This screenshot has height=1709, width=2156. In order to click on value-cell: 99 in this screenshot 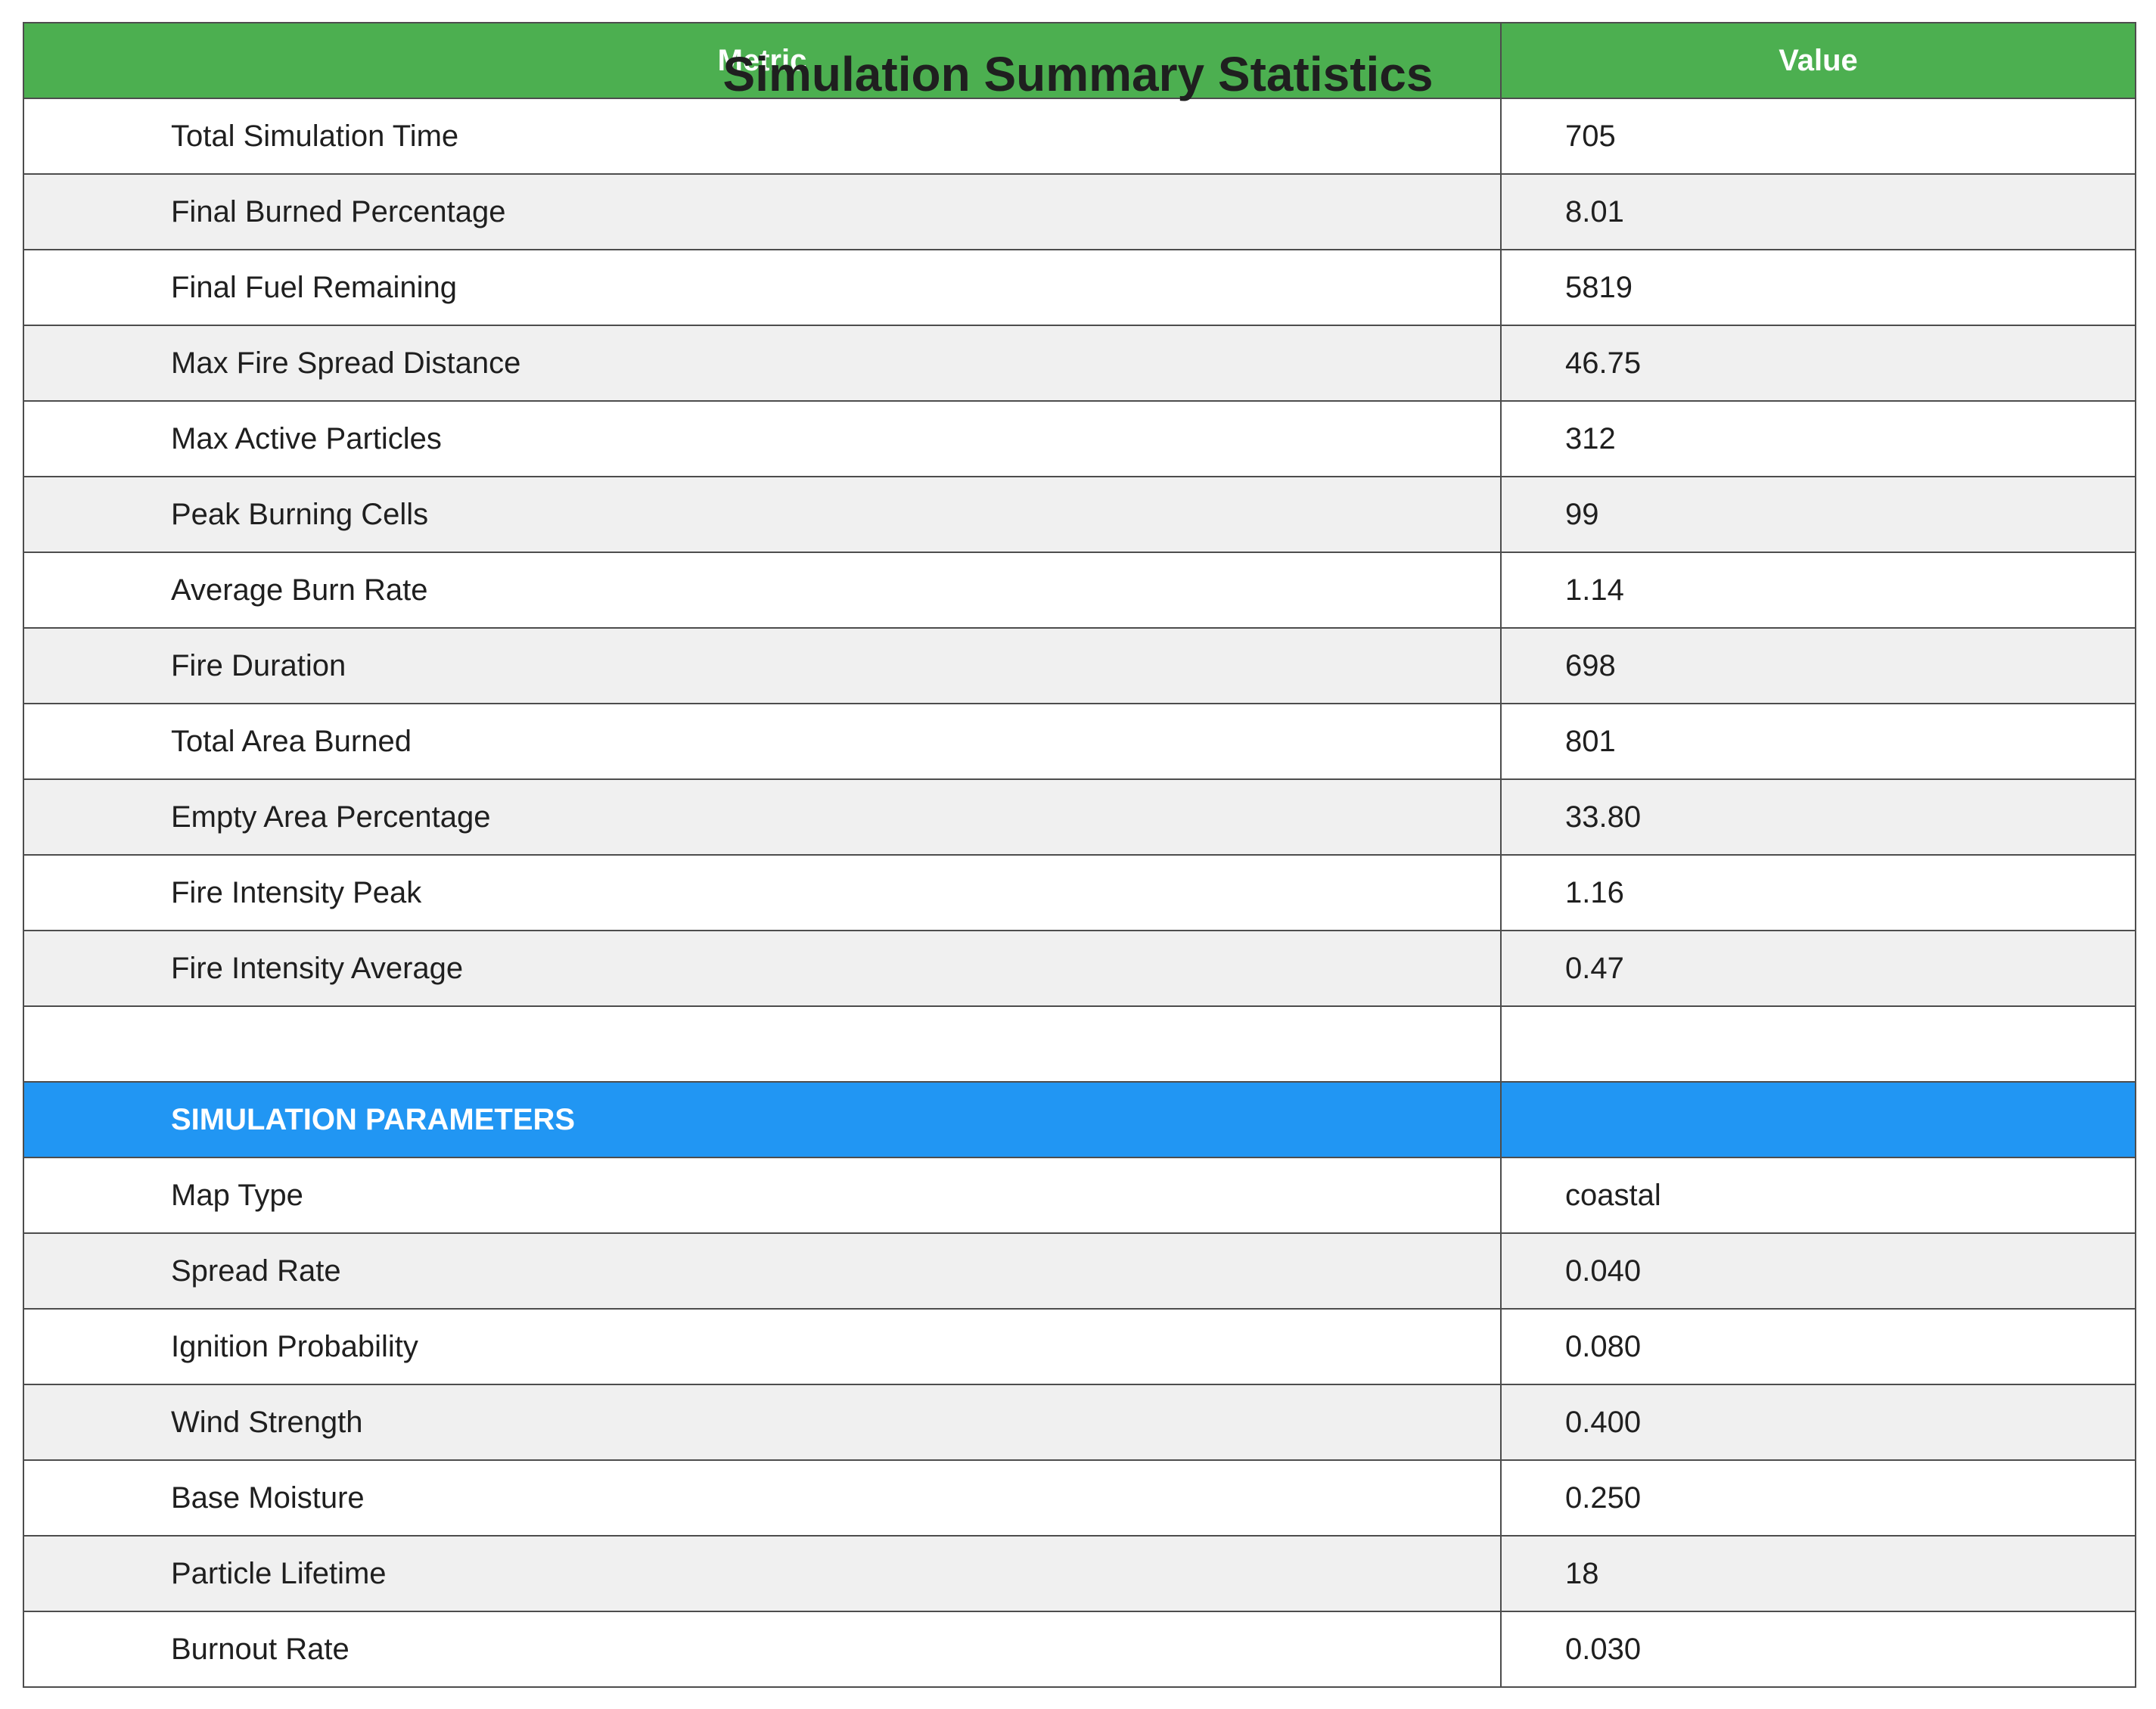, I will do `click(1818, 514)`.